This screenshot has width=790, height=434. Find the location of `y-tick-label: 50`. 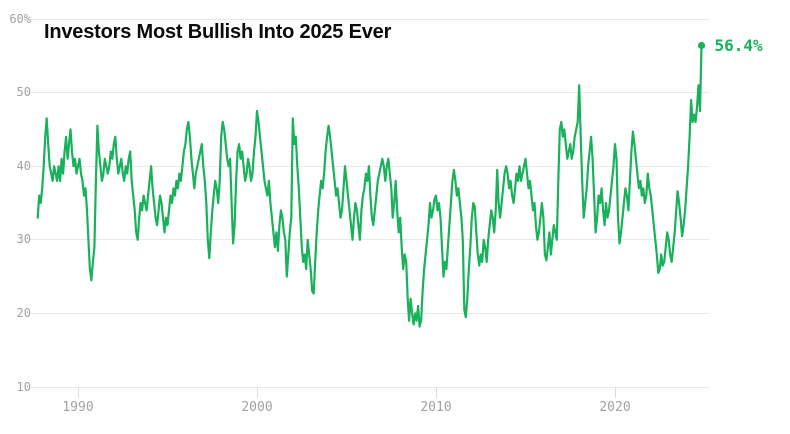

y-tick-label: 50 is located at coordinates (23, 92).